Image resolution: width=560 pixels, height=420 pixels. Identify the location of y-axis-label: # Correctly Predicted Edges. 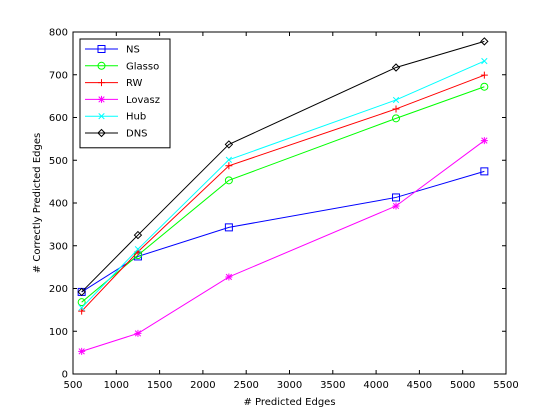
(37, 203).